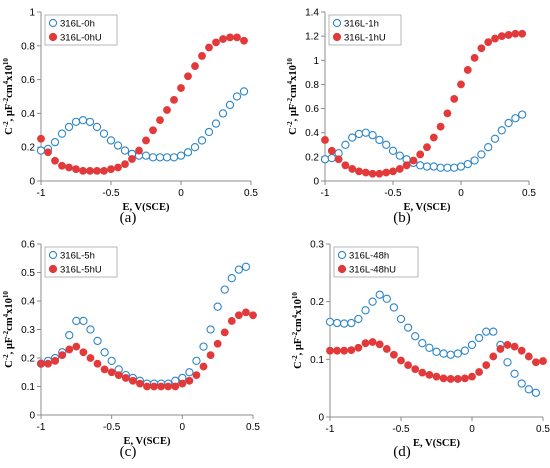  What do you see at coordinates (361, 24) in the screenshot?
I see `legend-label: 316L-1h` at bounding box center [361, 24].